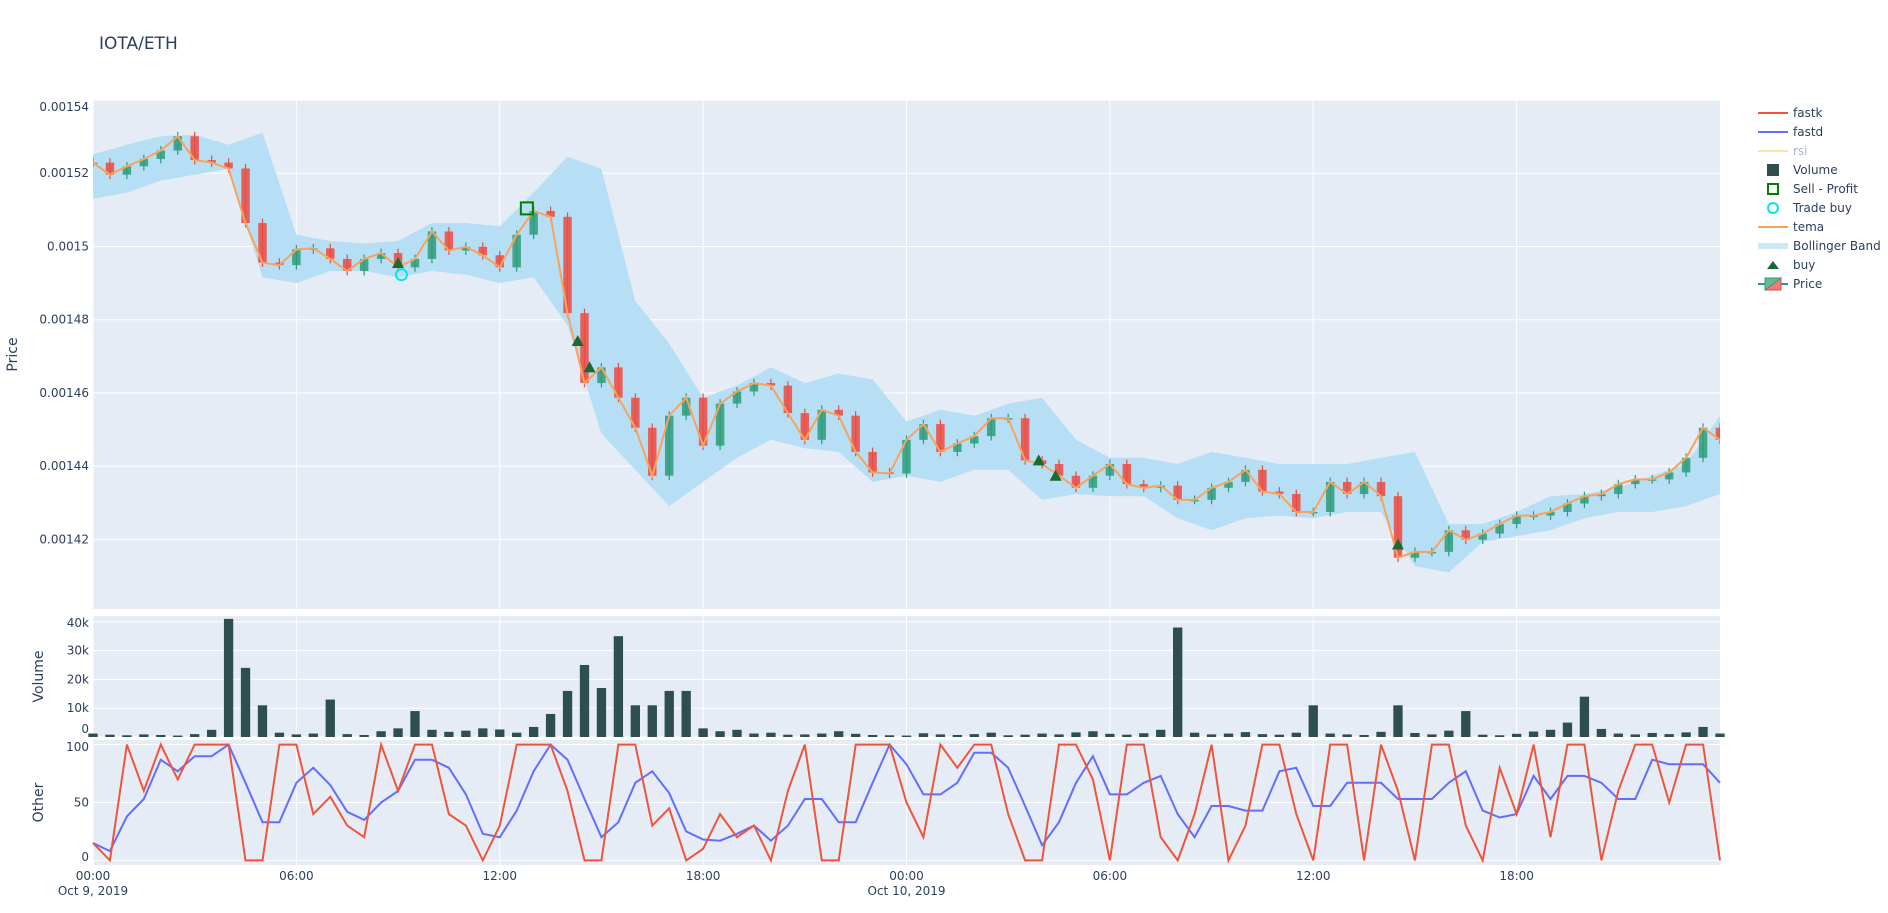  Describe the element at coordinates (296, 876) in the screenshot. I see `x-tick-label: 06:00` at that location.